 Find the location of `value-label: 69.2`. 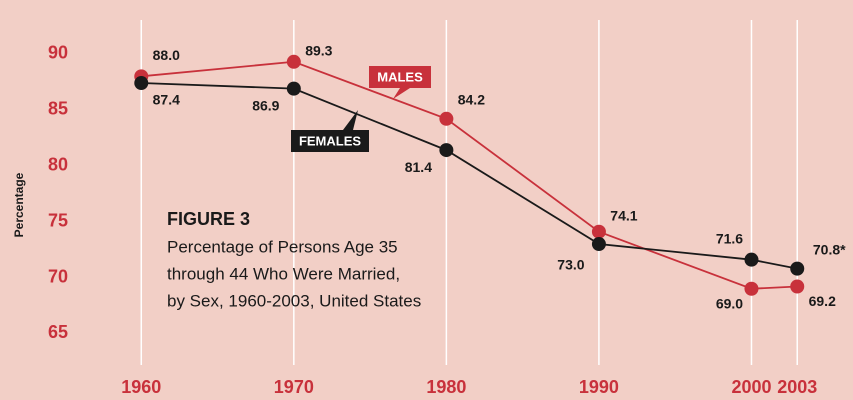

value-label: 69.2 is located at coordinates (822, 301).